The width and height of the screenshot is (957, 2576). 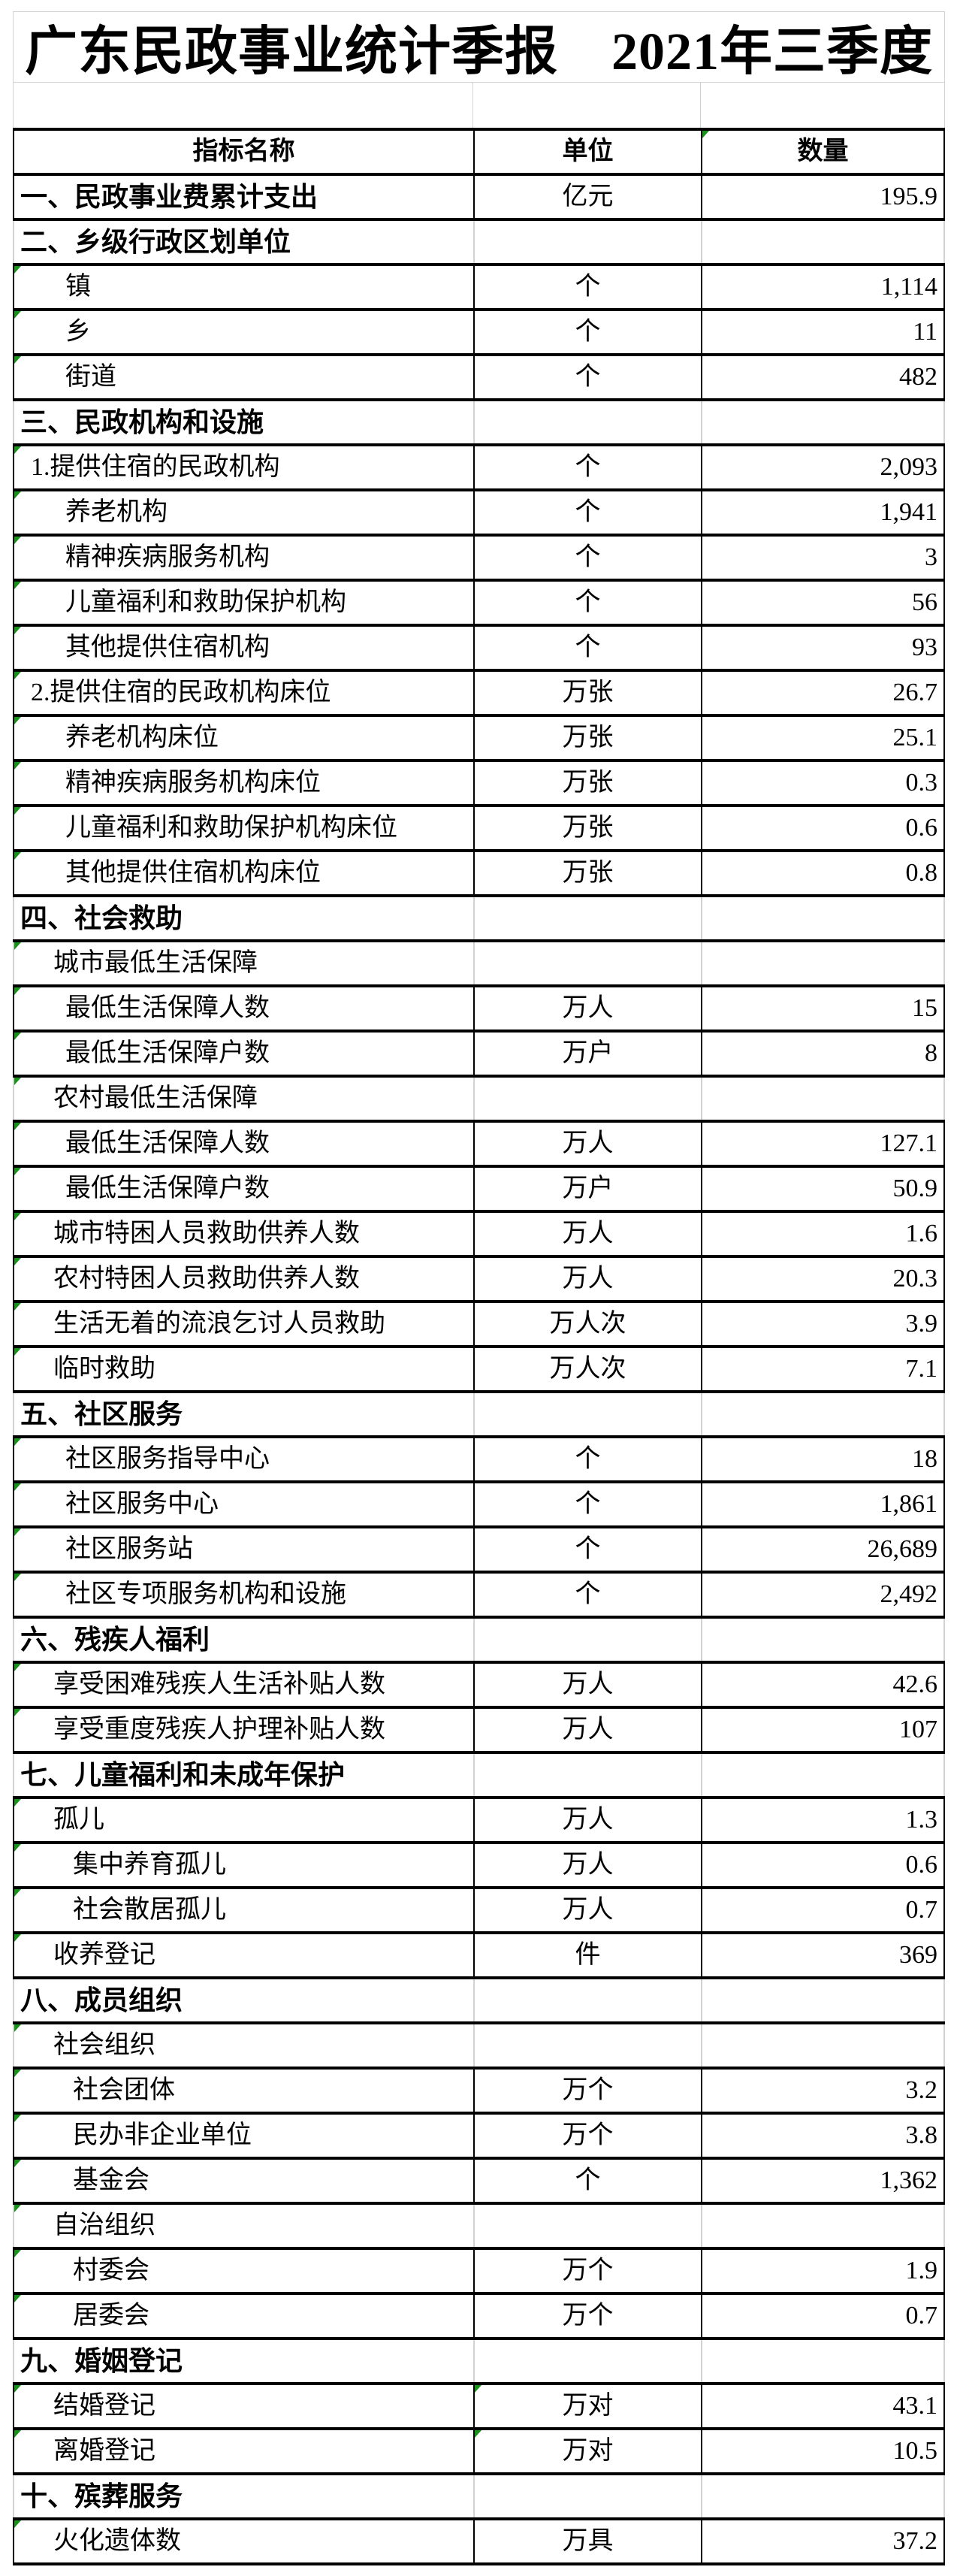 I want to click on value-cell: 1,941, so click(x=823, y=512).